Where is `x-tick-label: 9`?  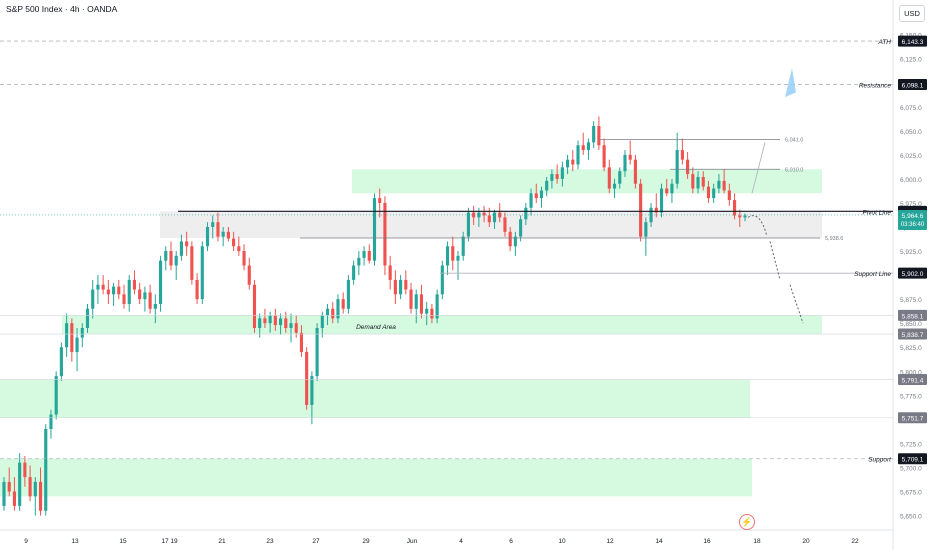
x-tick-label: 9 is located at coordinates (26, 541).